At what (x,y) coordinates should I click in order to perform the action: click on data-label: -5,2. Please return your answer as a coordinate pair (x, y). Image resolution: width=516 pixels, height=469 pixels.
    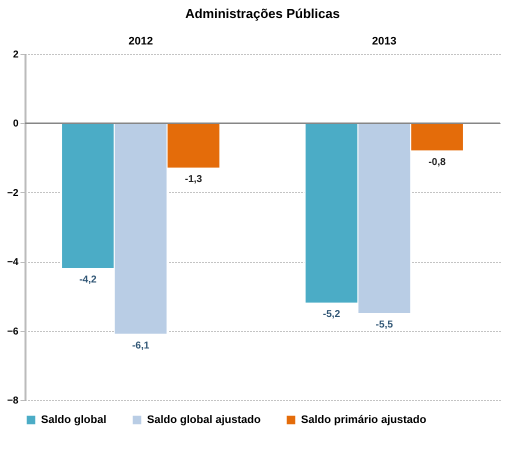
    Looking at the image, I should click on (331, 314).